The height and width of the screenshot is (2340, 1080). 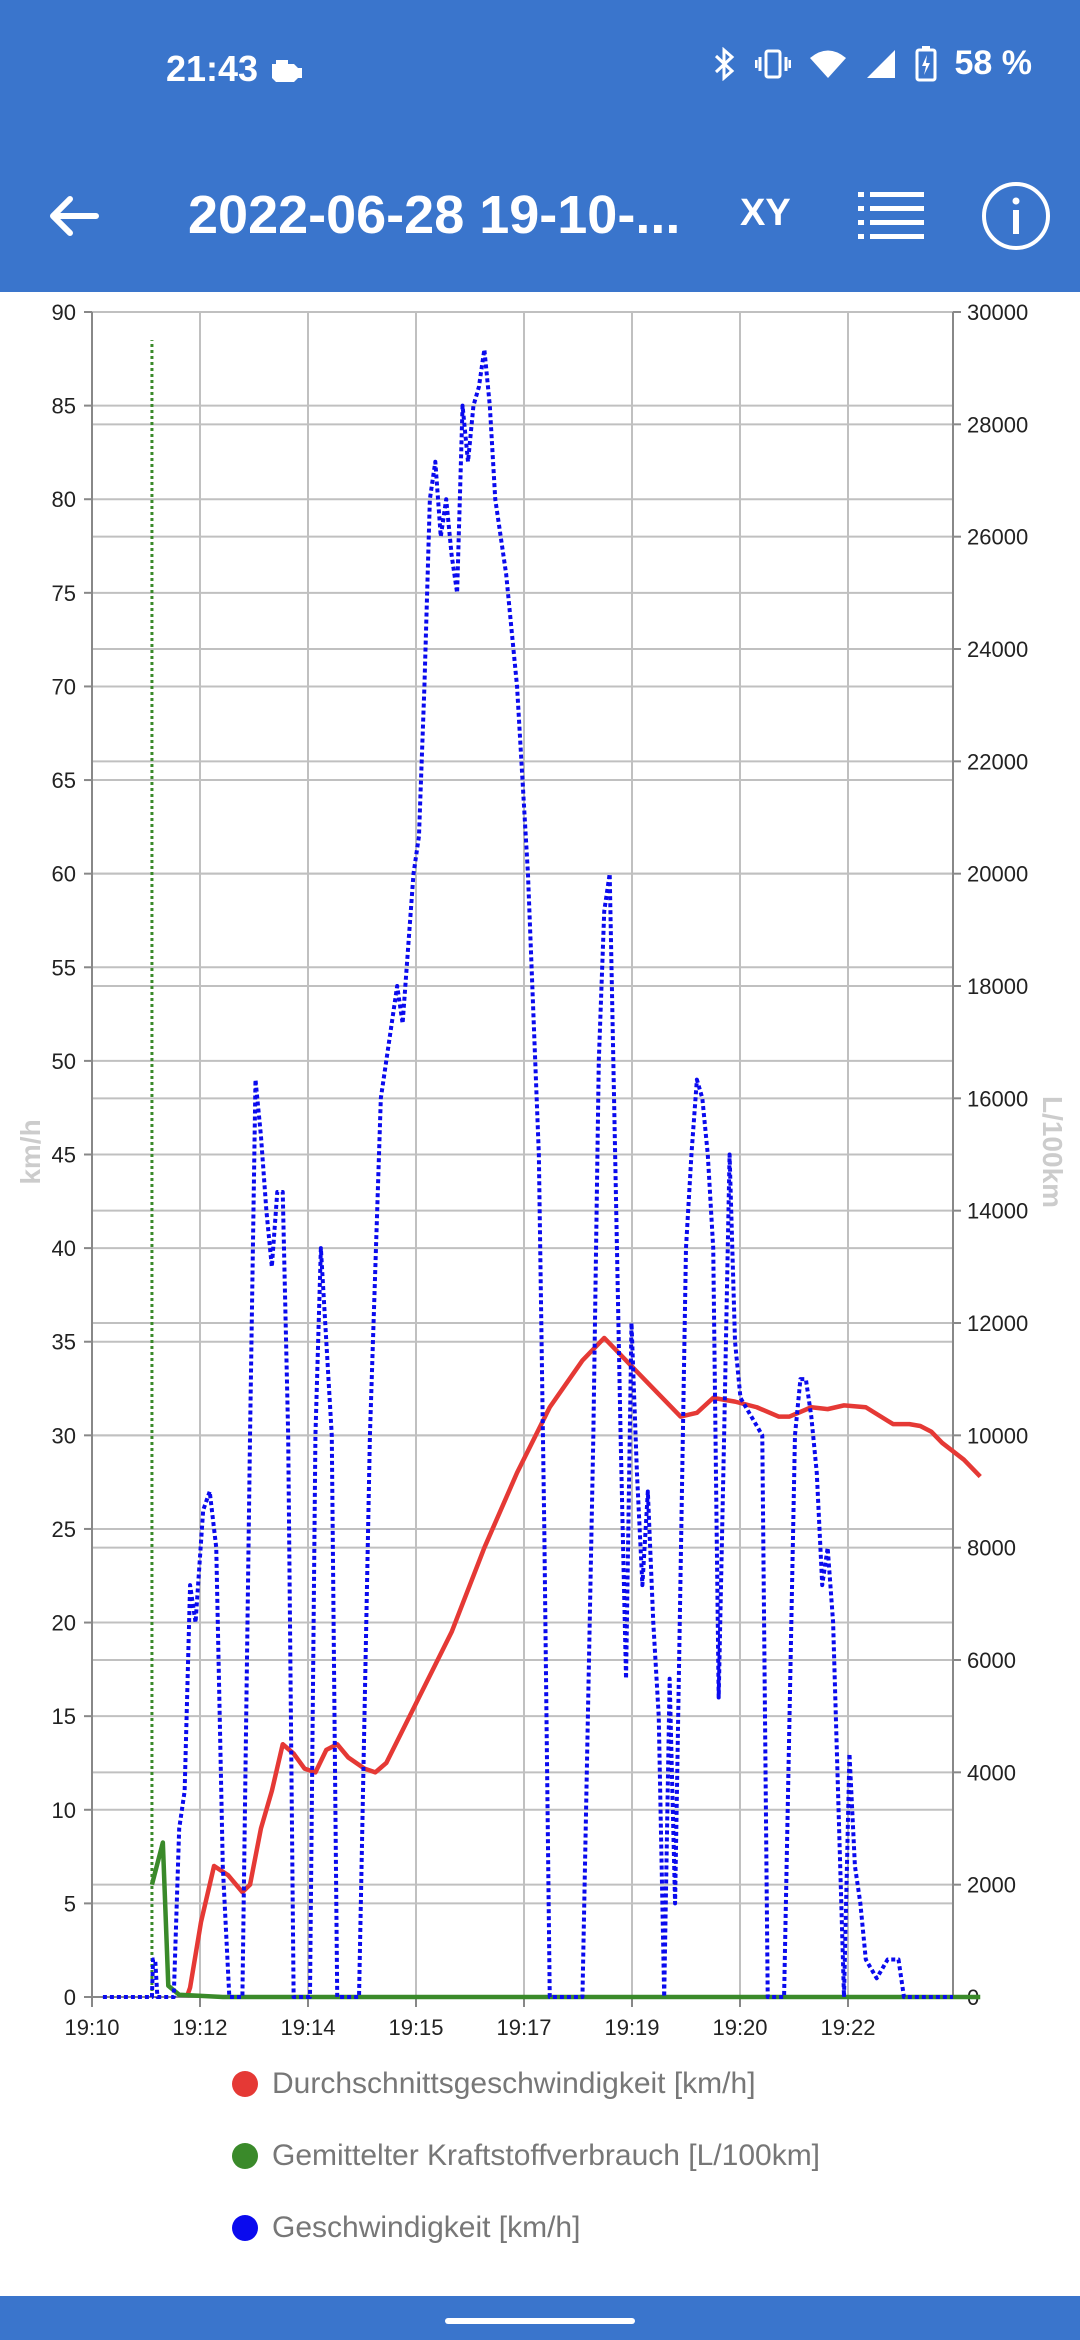 I want to click on status-bar: 21:43 58 %, so click(x=540, y=70).